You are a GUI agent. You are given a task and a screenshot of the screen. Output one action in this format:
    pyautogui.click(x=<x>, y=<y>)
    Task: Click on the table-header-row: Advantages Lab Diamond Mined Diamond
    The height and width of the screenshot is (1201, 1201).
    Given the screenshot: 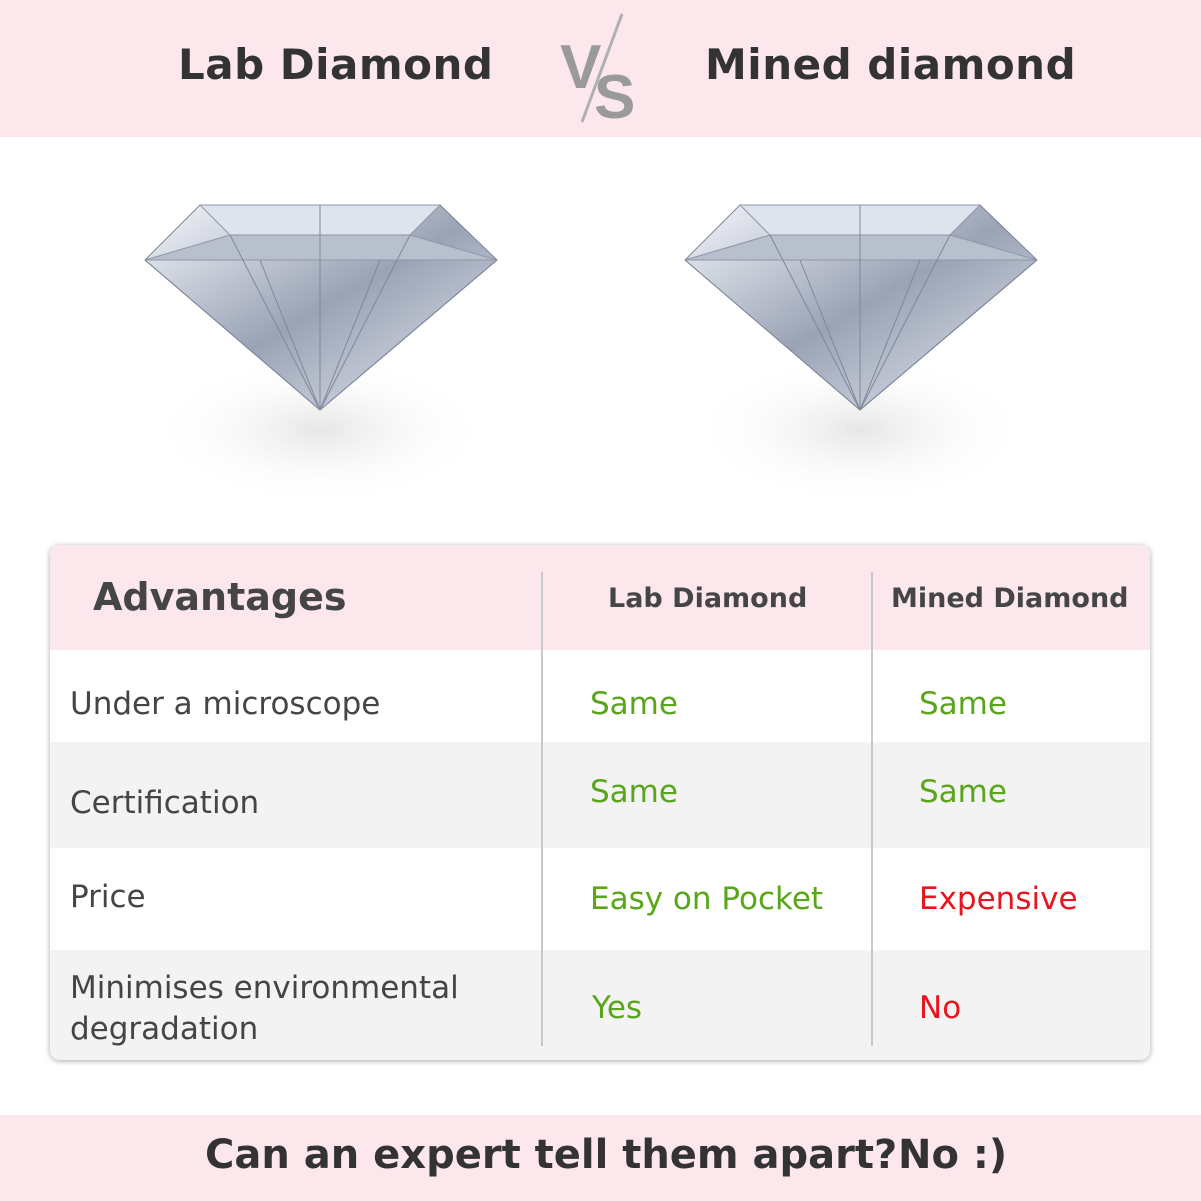 What is the action you would take?
    pyautogui.click(x=600, y=597)
    